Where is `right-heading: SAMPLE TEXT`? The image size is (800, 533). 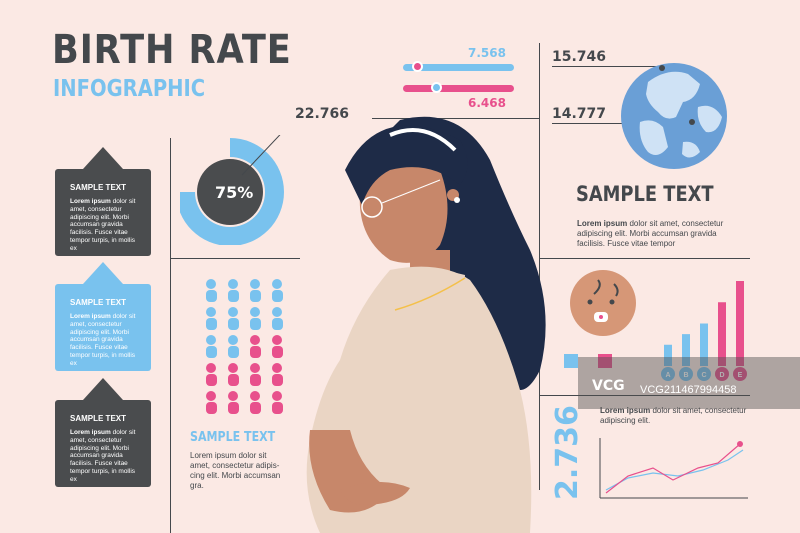 right-heading: SAMPLE TEXT is located at coordinates (645, 194).